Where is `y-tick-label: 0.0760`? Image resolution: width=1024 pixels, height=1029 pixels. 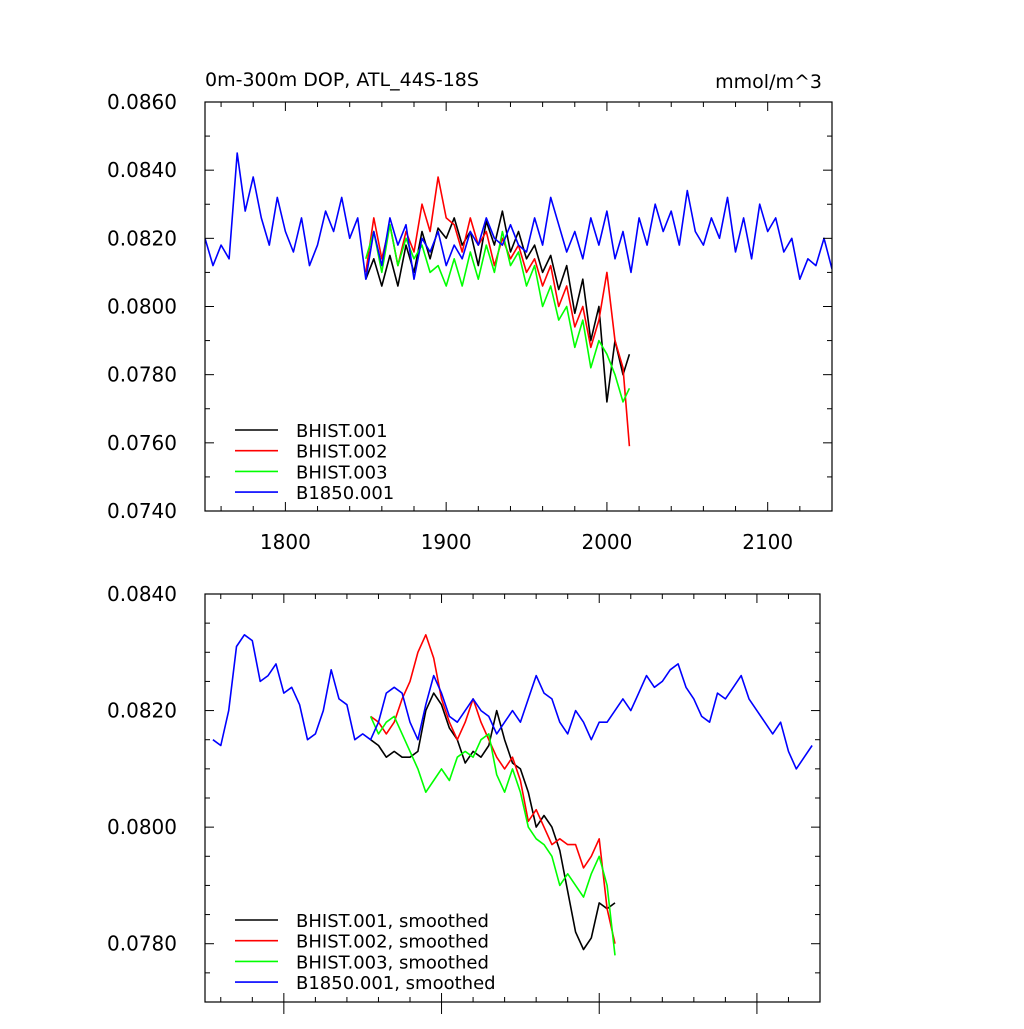
y-tick-label: 0.0760 is located at coordinates (142, 443).